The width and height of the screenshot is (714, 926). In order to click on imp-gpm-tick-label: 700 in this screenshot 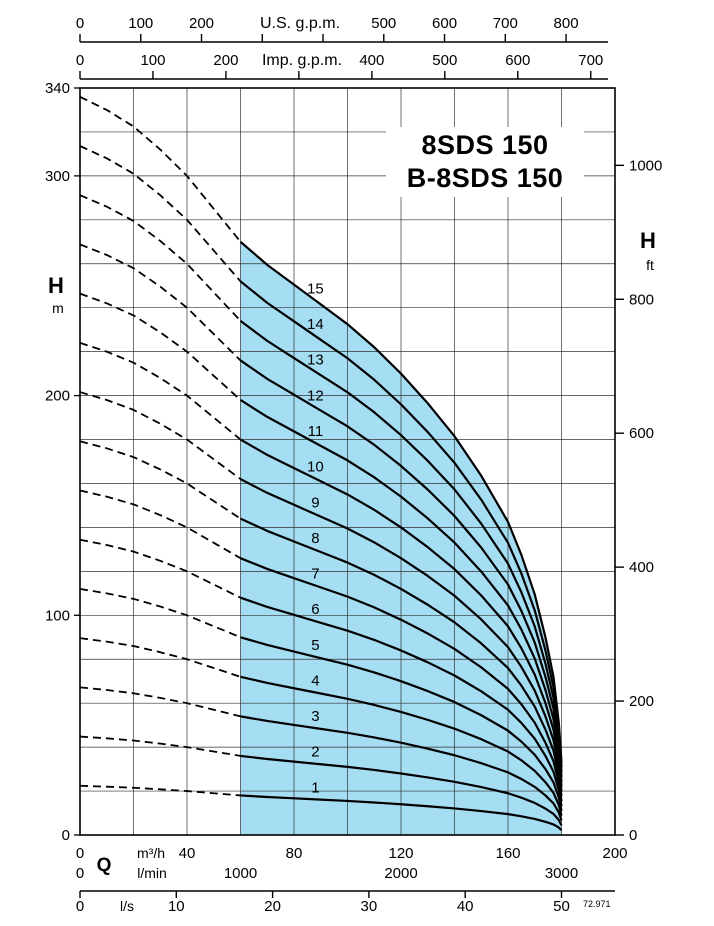, I will do `click(590, 60)`.